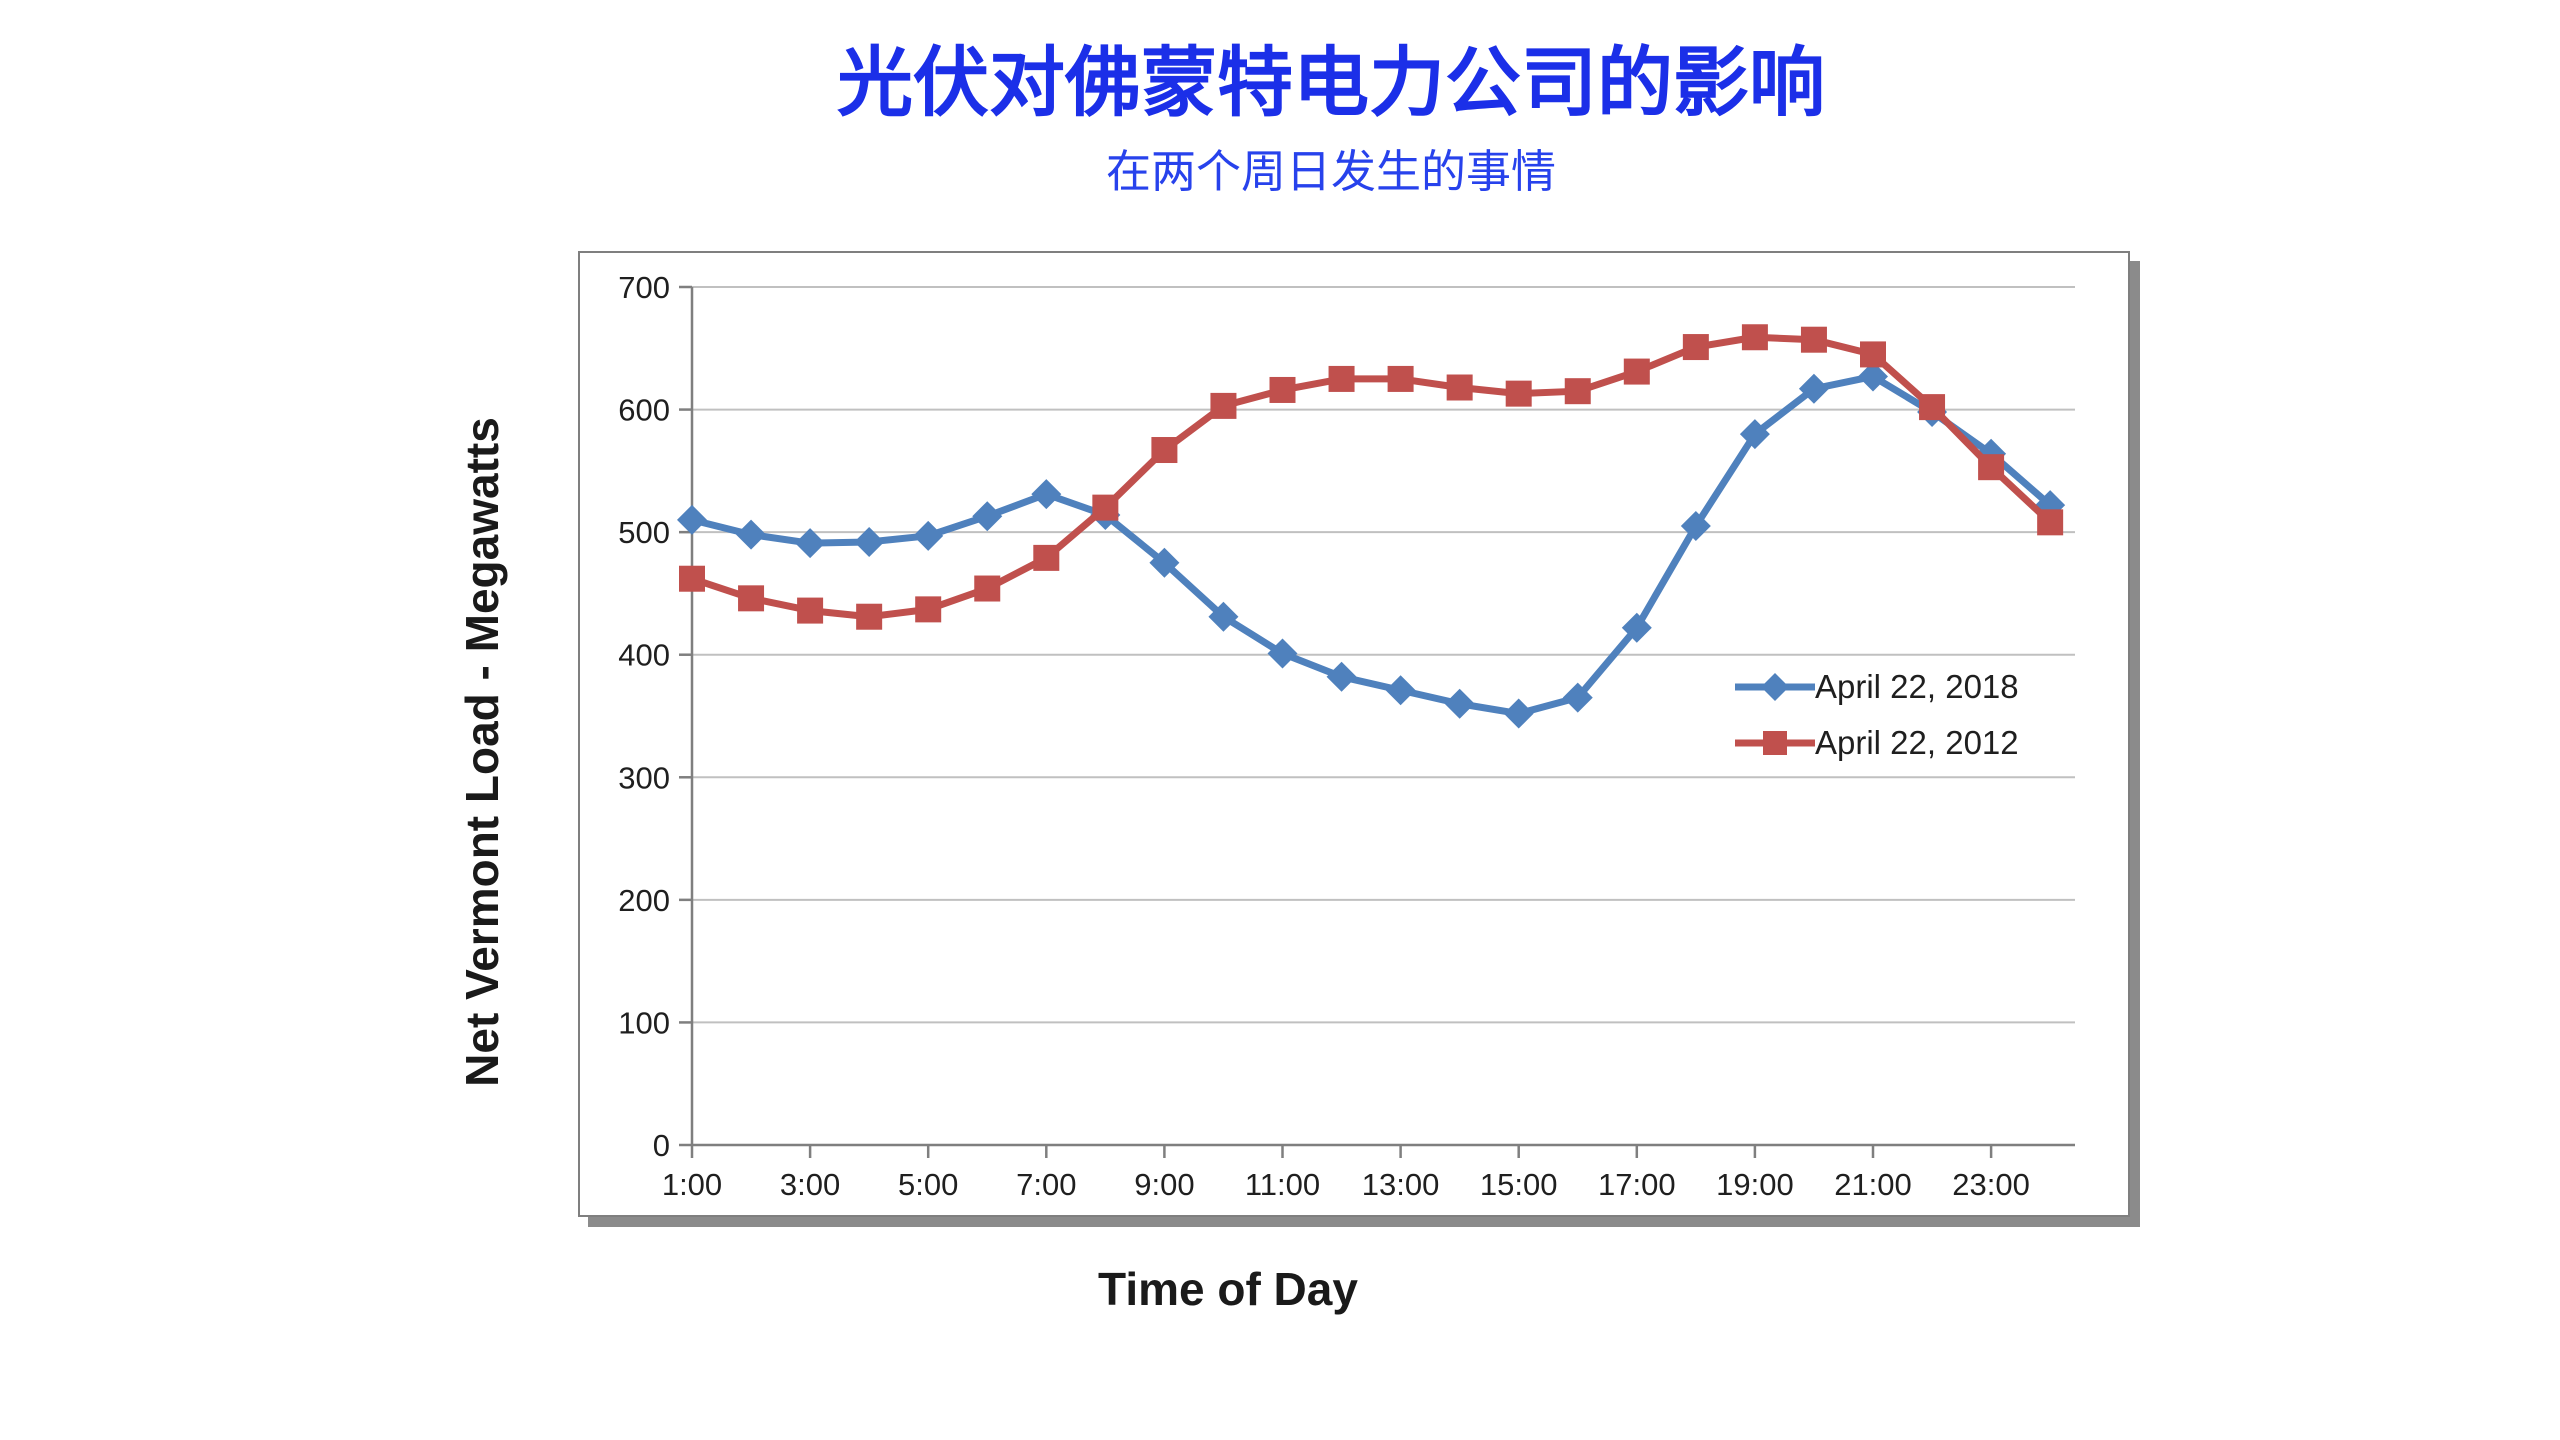  I want to click on legend-label-2018: April 22, 2018, so click(1917, 686).